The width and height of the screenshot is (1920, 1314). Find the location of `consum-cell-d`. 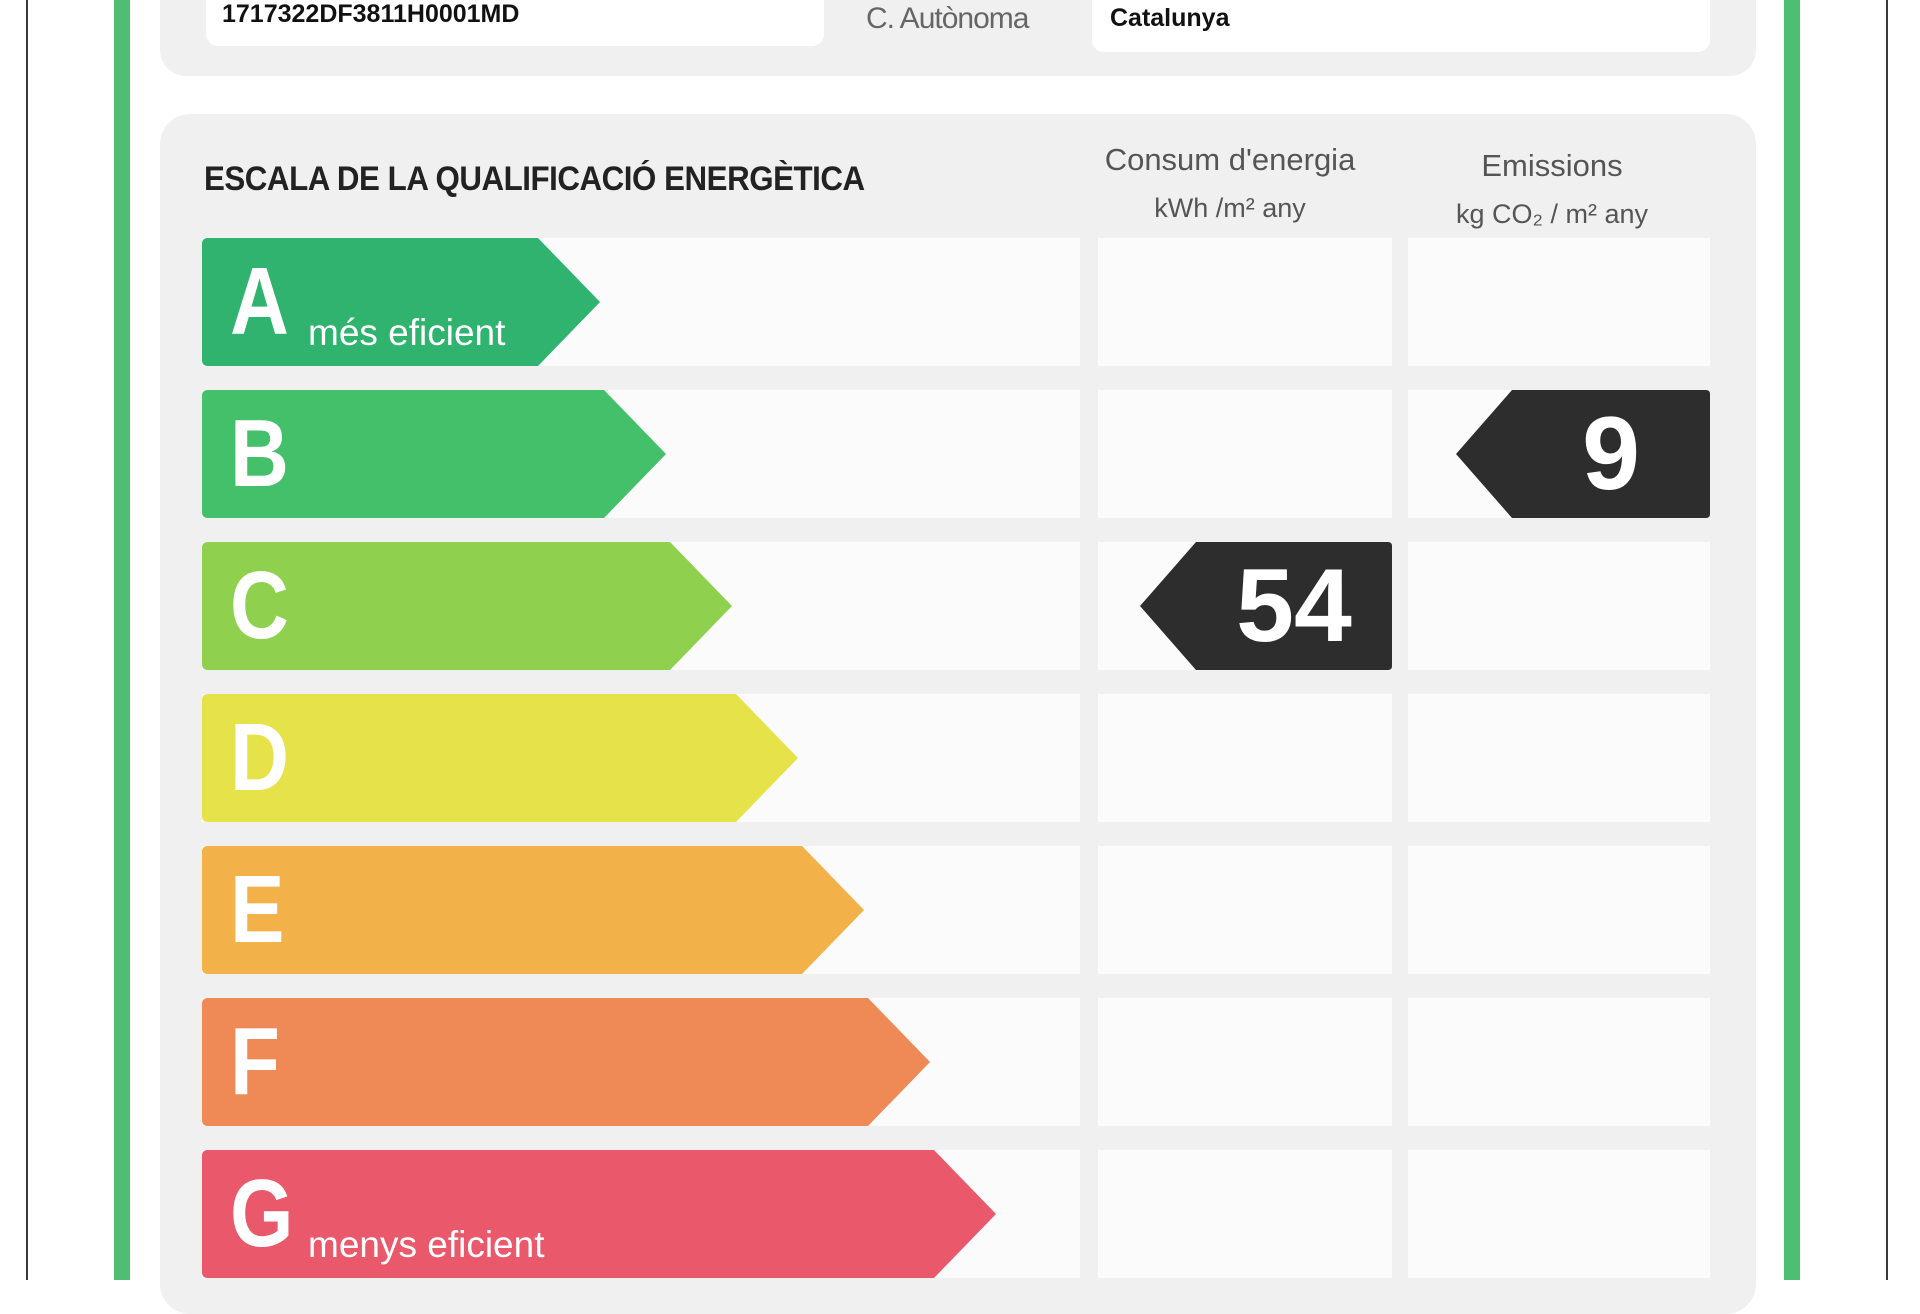

consum-cell-d is located at coordinates (1245, 758).